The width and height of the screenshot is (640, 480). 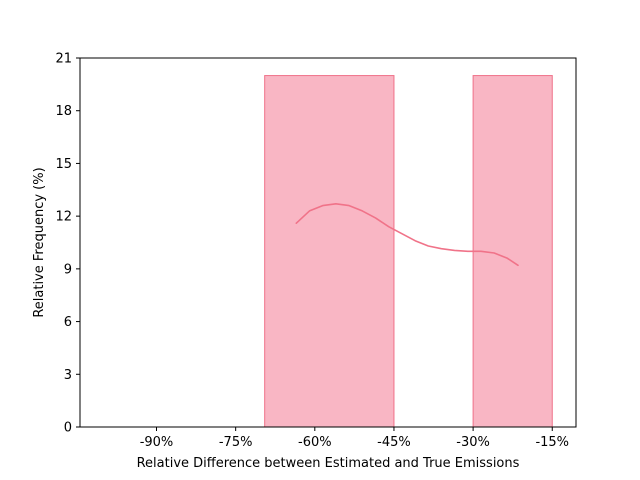 I want to click on kde-curve-layer, so click(x=407, y=235).